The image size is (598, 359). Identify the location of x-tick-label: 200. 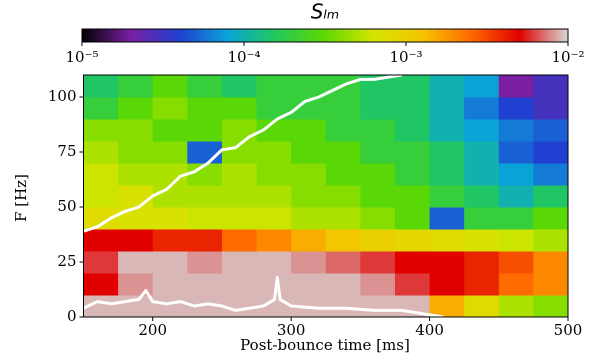
(152, 330).